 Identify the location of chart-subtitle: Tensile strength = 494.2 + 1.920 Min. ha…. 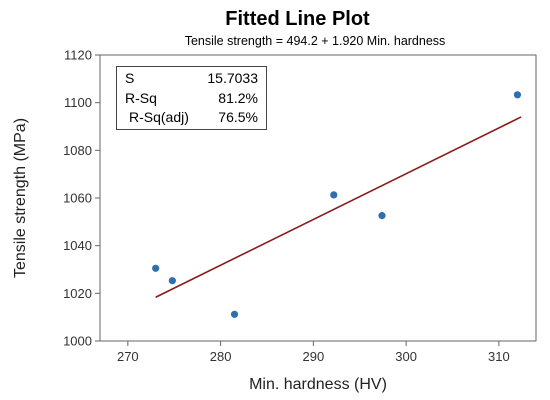
(315, 41).